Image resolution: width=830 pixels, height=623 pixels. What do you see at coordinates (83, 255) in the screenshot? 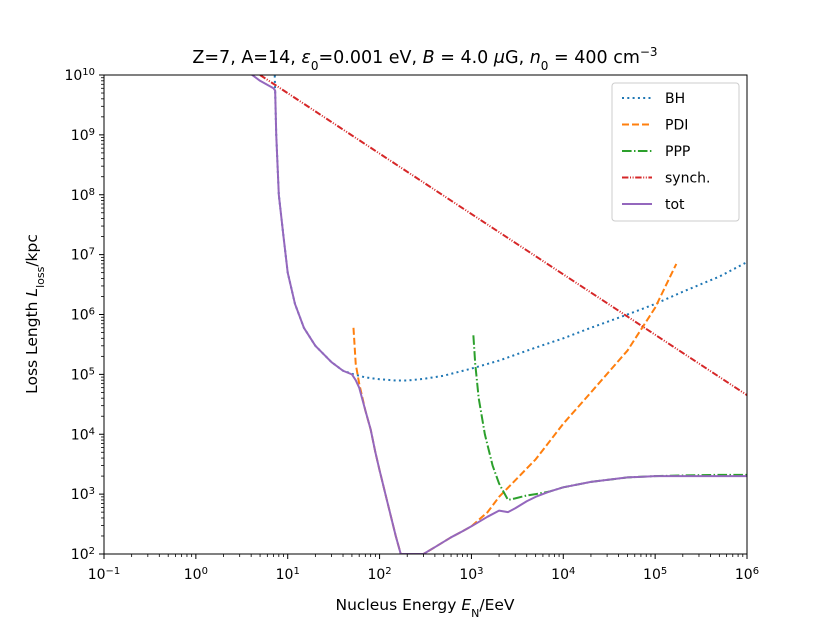
I see `y-tick-label: 107` at bounding box center [83, 255].